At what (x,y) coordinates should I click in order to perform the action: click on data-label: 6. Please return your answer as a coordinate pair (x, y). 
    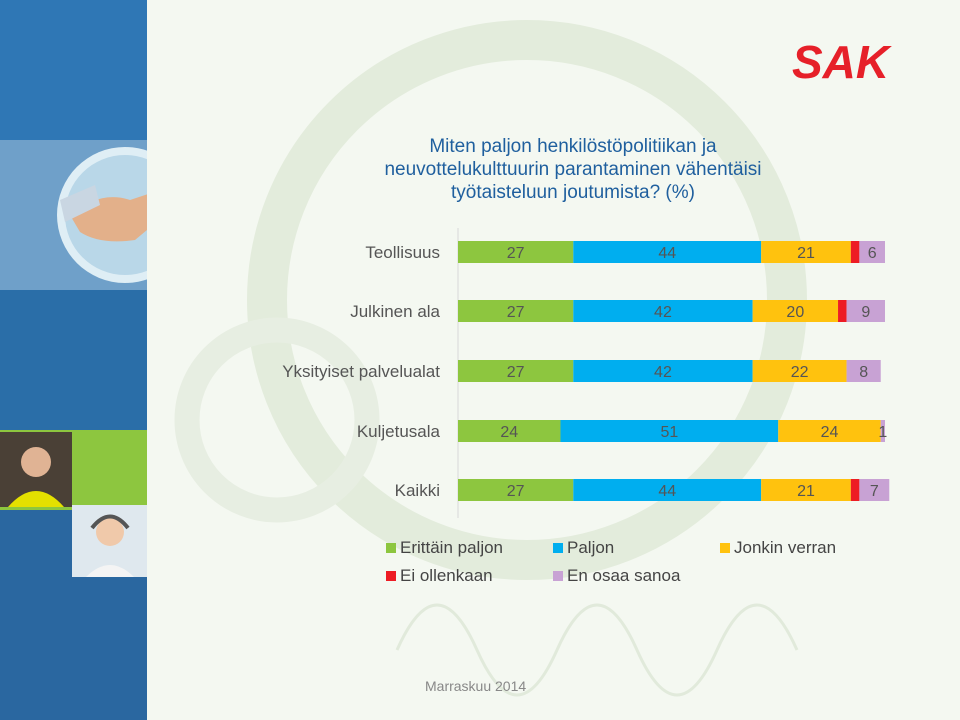
    Looking at the image, I should click on (872, 253).